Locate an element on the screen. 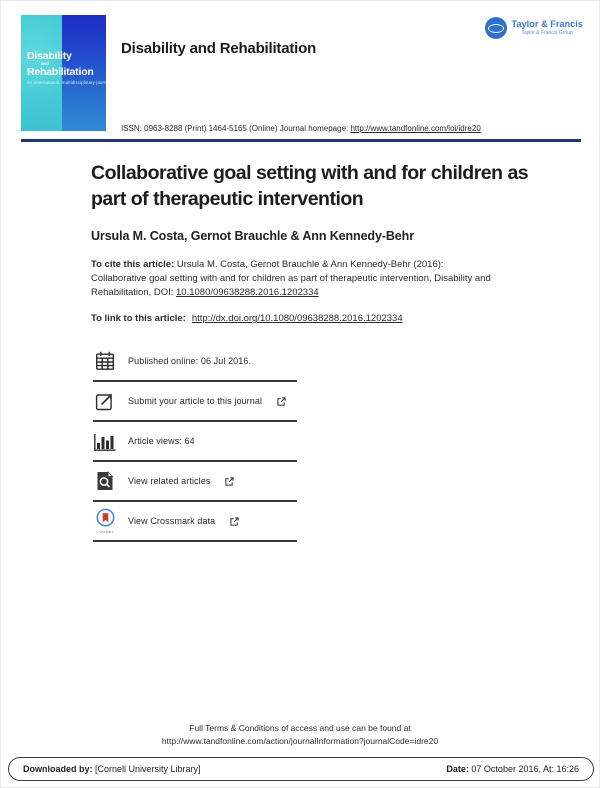 Image resolution: width=600 pixels, height=788 pixels. taylor-francis-globe-icon is located at coordinates (495, 28).